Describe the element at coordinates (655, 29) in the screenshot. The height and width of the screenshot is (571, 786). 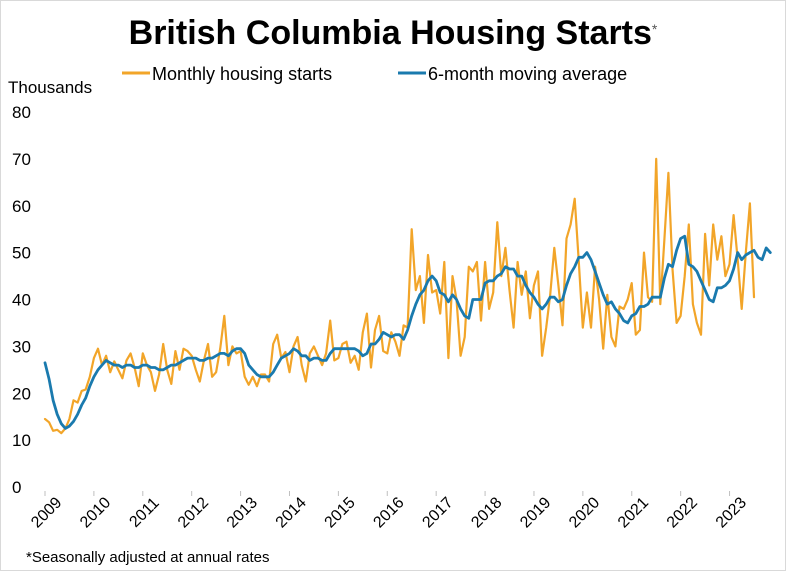
I see `title-footnote-marker: *` at that location.